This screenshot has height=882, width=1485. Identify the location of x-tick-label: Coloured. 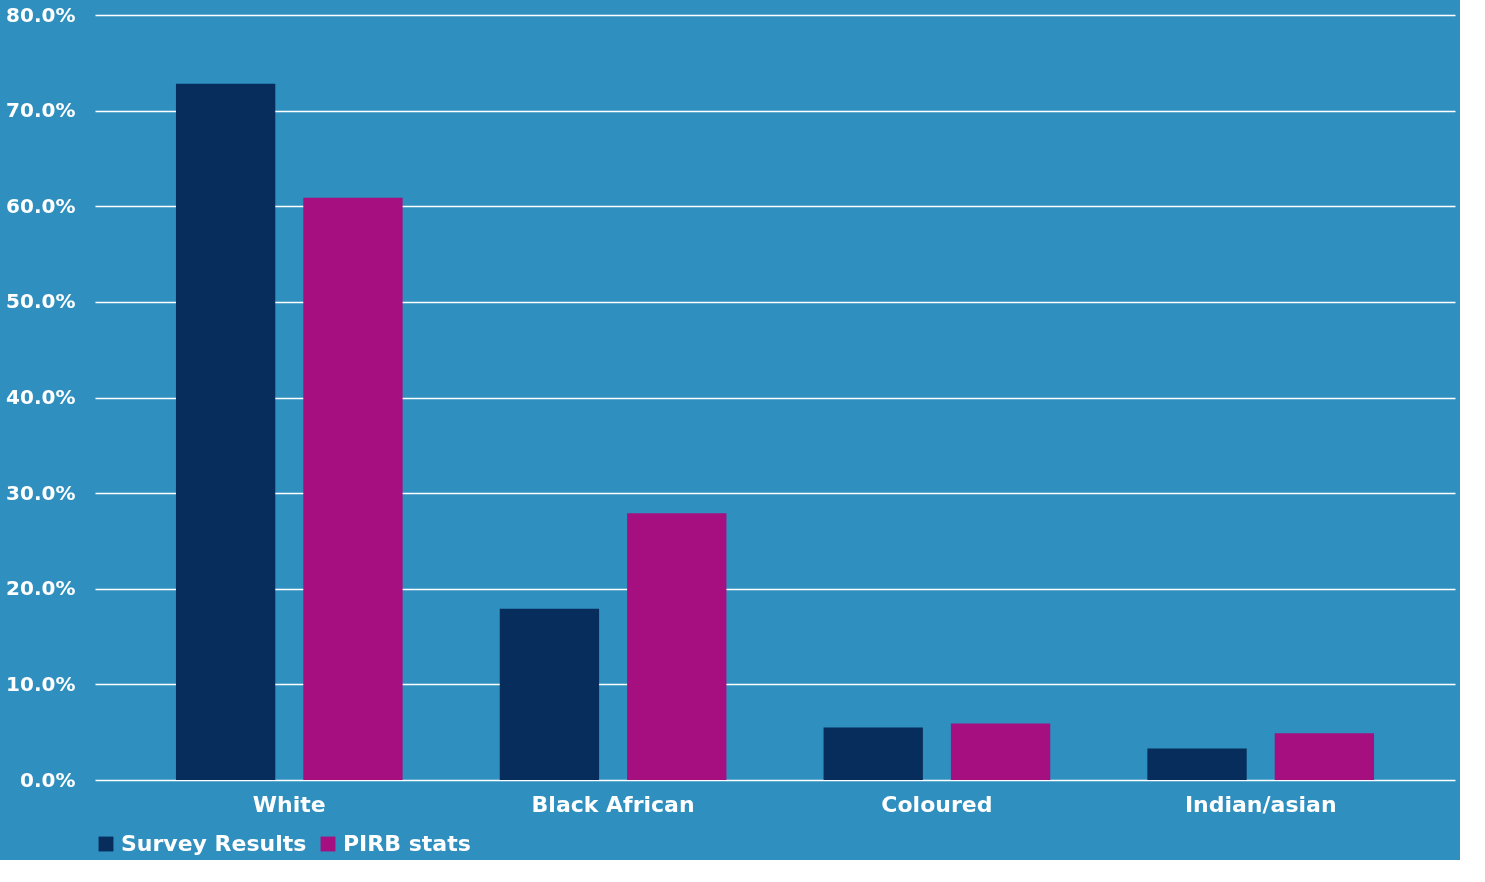
(937, 804).